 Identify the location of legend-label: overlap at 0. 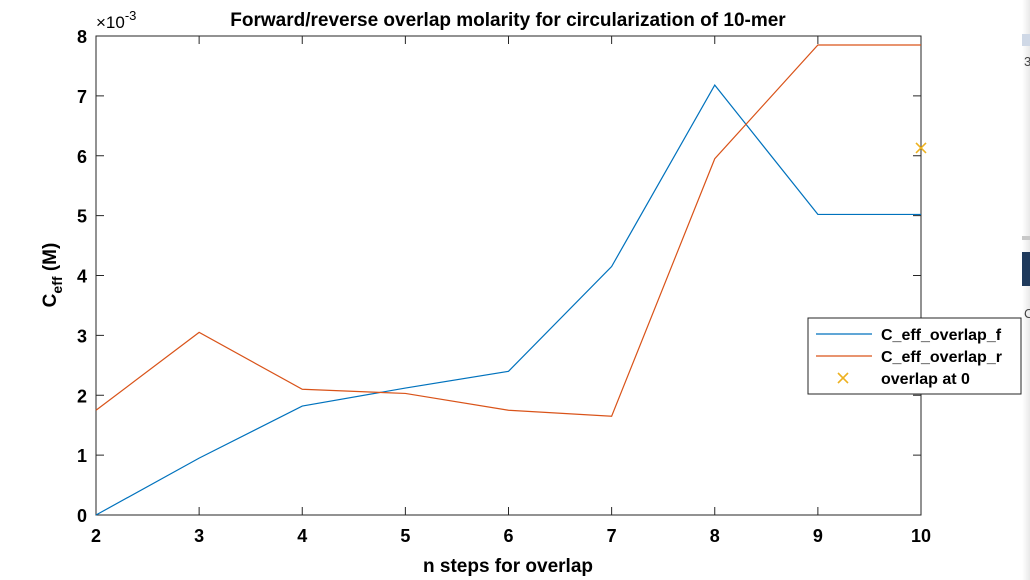
(925, 379).